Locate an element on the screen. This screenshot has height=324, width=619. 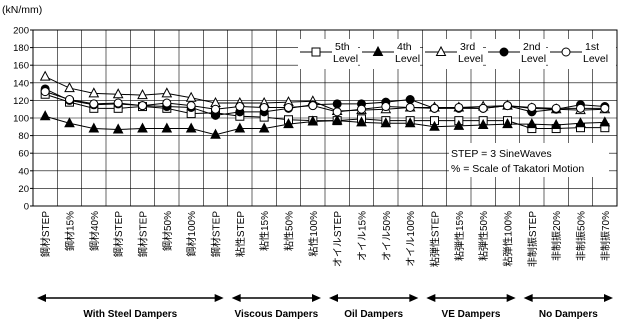
category-label: 粘性50% is located at coordinates (289, 231).